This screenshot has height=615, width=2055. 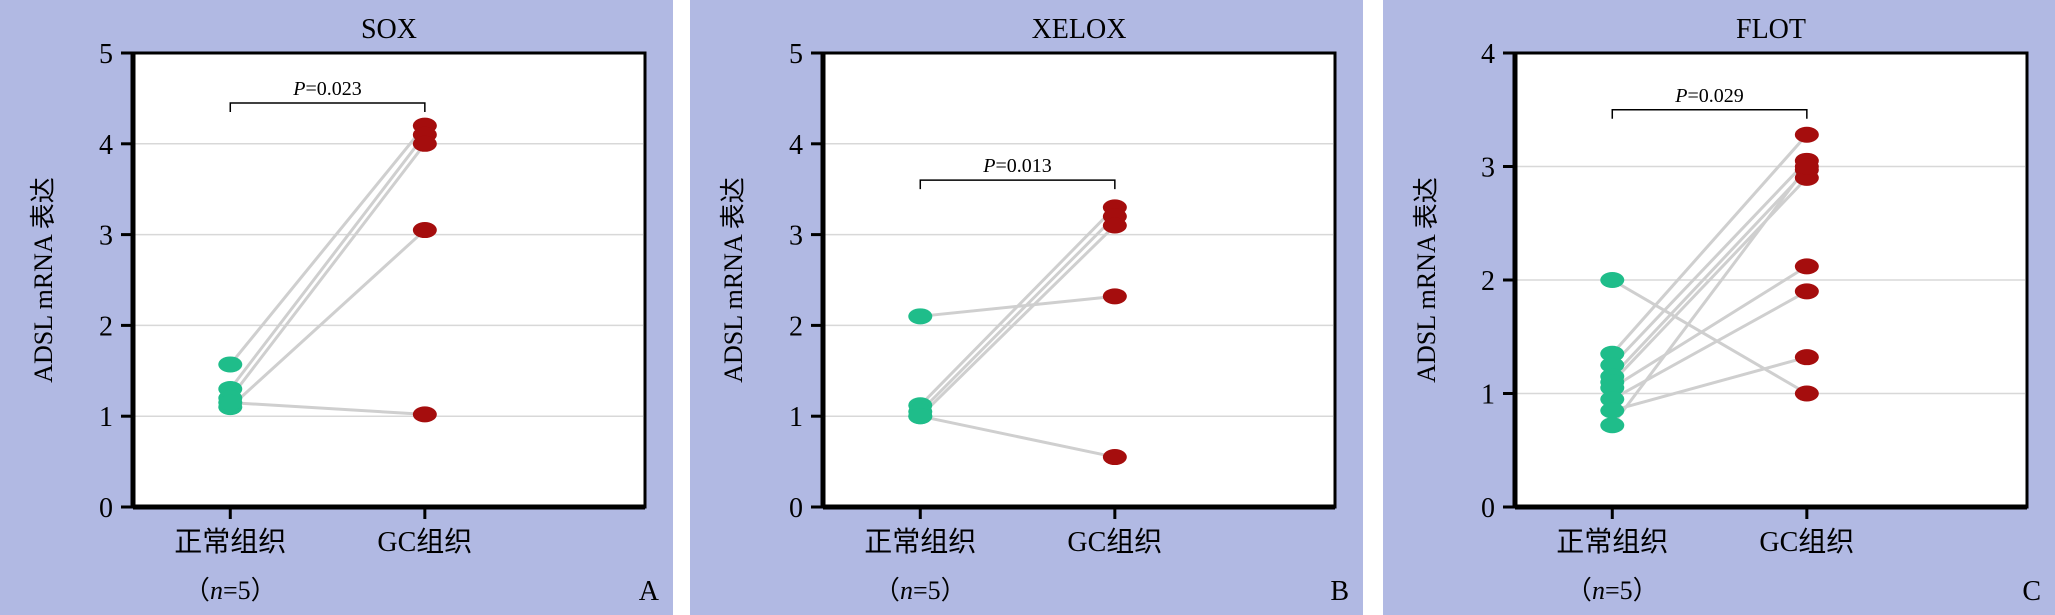 I want to click on p-value-label: P=0.013, so click(x=1017, y=166).